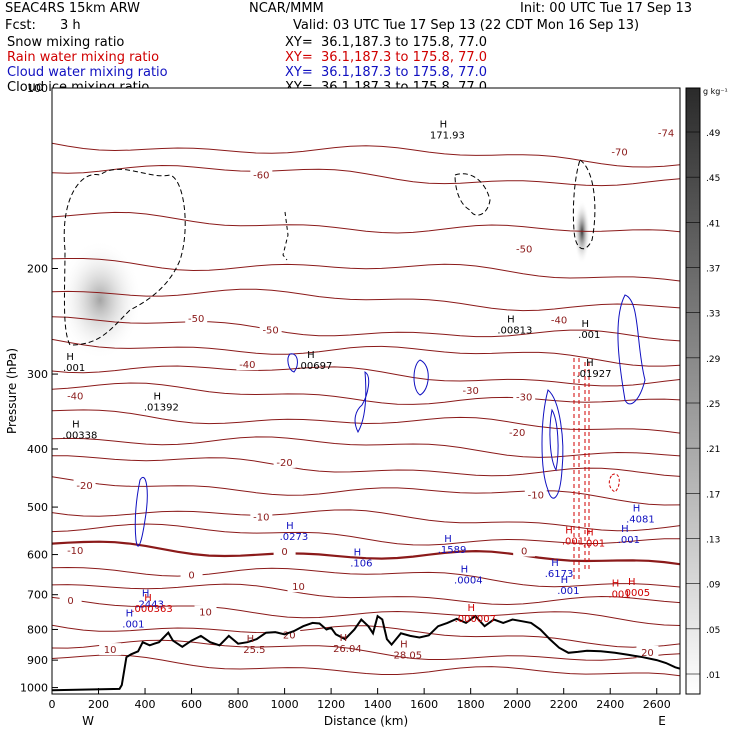  What do you see at coordinates (640, 519) in the screenshot?
I see `maximum-value-label: .4081` at bounding box center [640, 519].